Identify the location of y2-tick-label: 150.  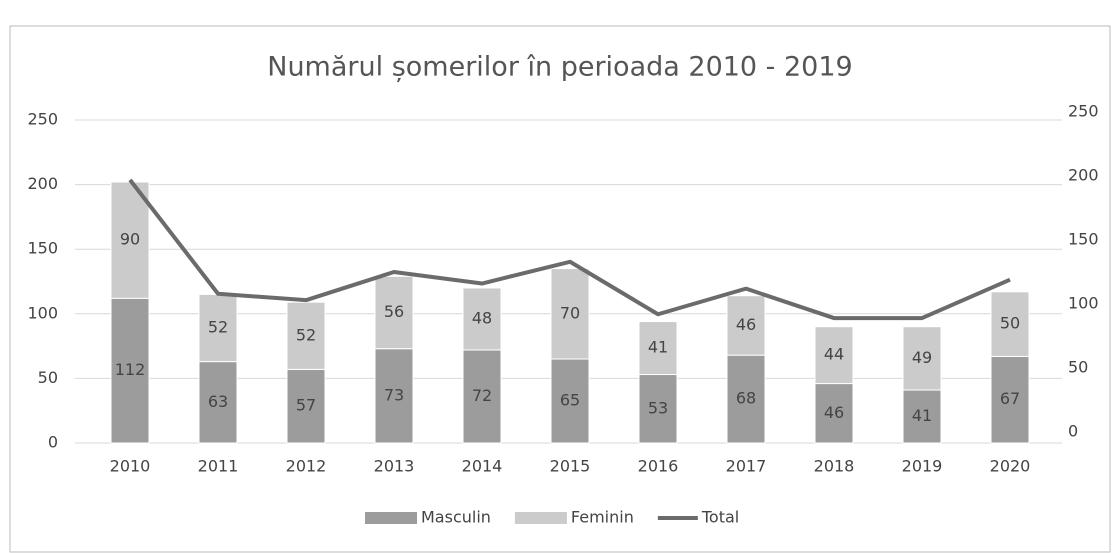
(1083, 239).